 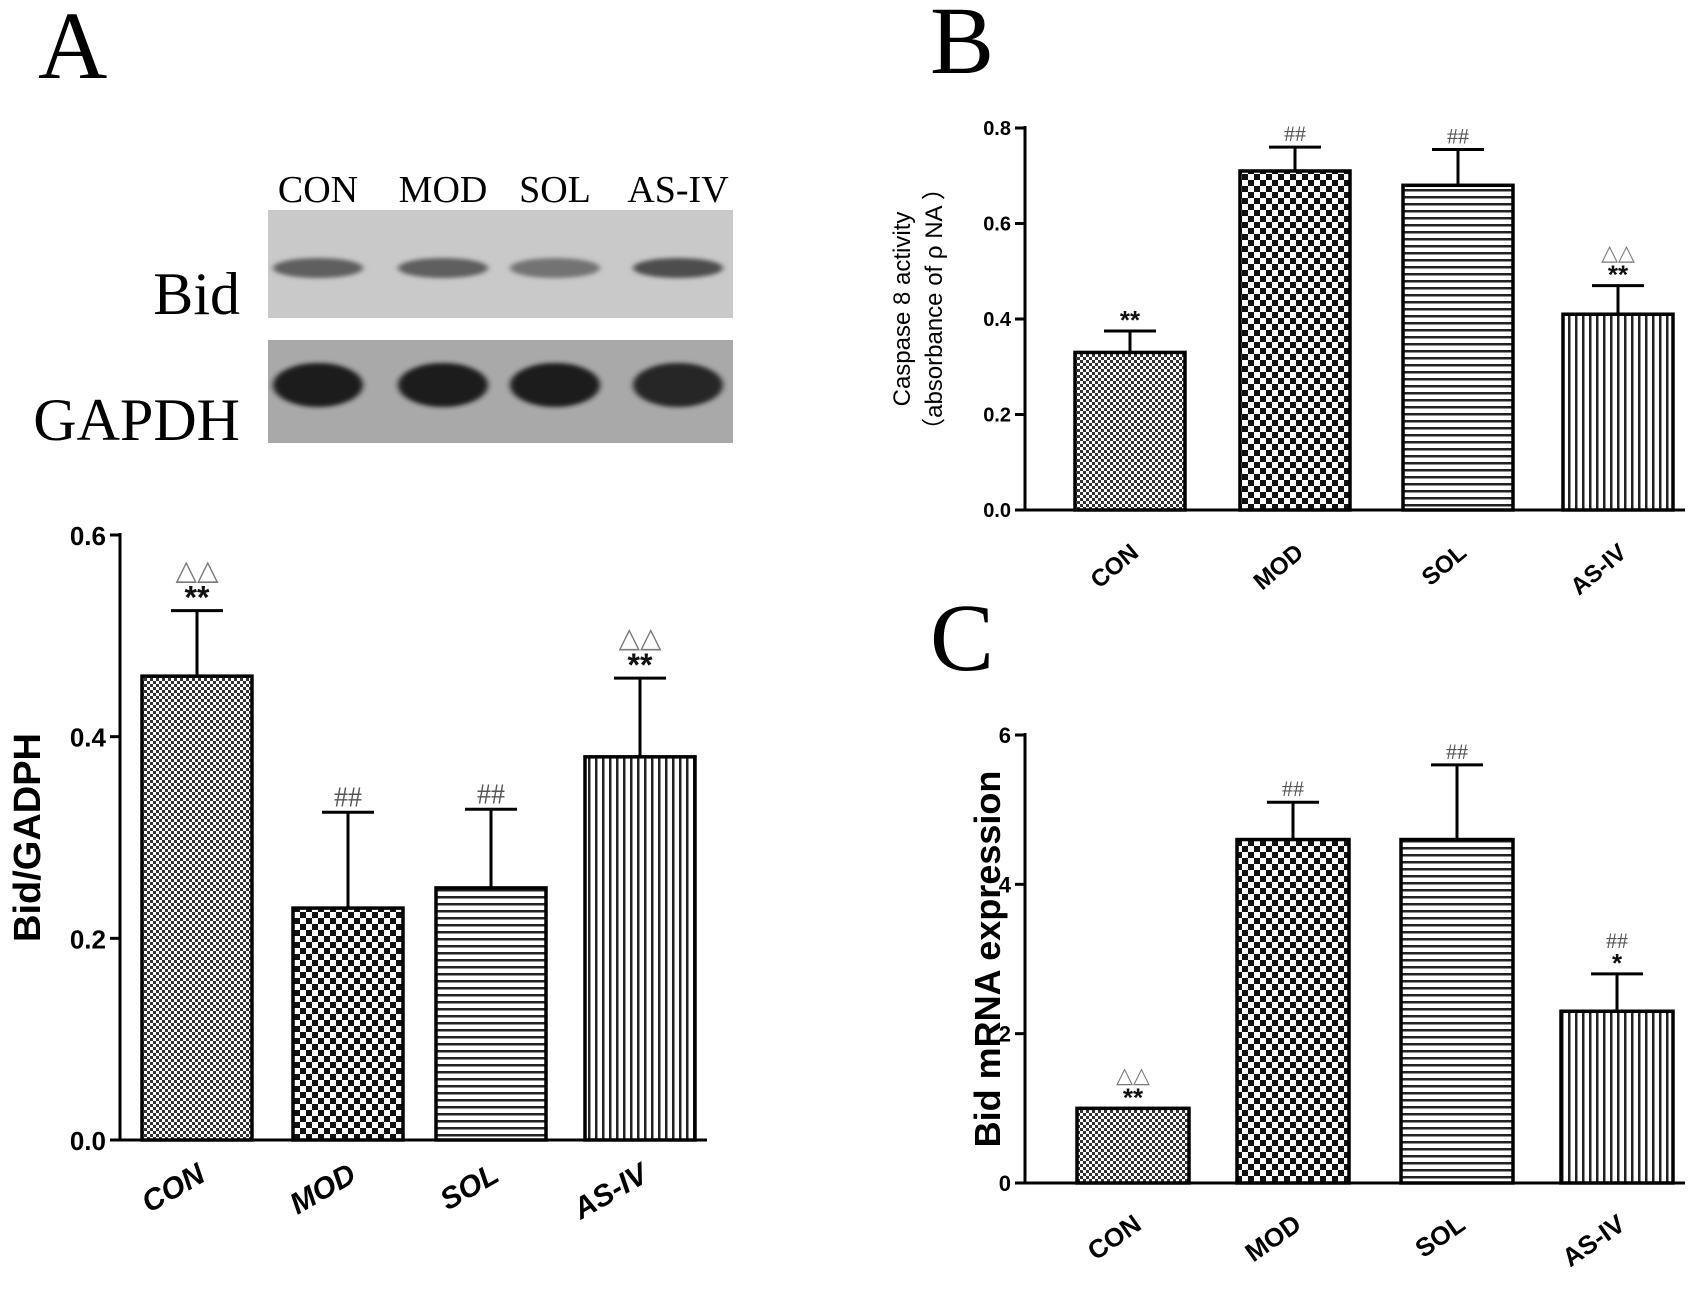 I want to click on western-blot: CON MOD SOL AS-IV Bid GAPDH, so click(x=383, y=311).